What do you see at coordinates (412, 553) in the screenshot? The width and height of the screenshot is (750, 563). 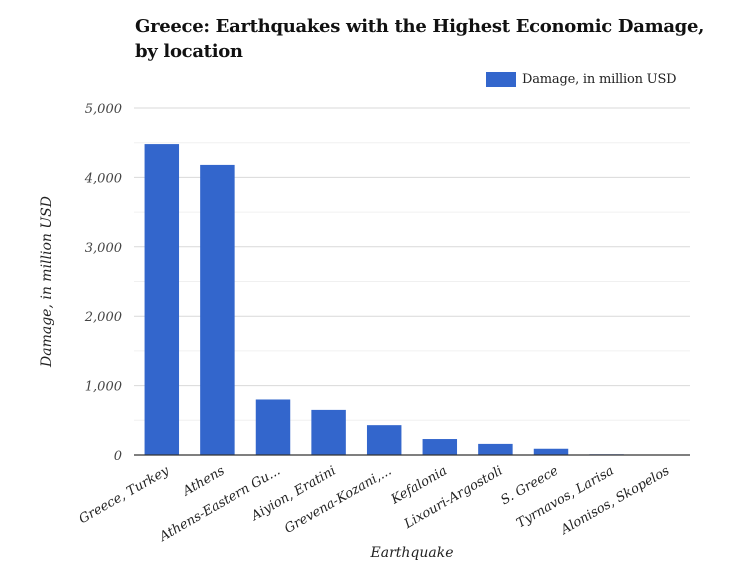 I see `x-axis-title: Earthquake` at bounding box center [412, 553].